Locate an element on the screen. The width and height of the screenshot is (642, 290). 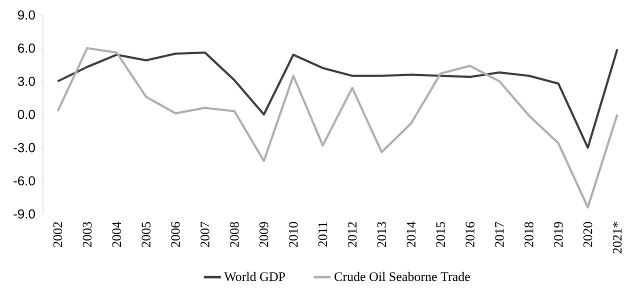
x-tick-label: 2012 is located at coordinates (352, 234).